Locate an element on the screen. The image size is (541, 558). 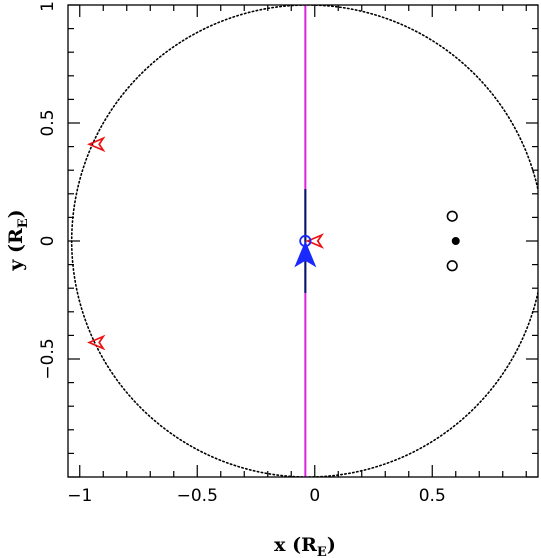
y-tick-label-1: −0.5 is located at coordinates (48, 358).